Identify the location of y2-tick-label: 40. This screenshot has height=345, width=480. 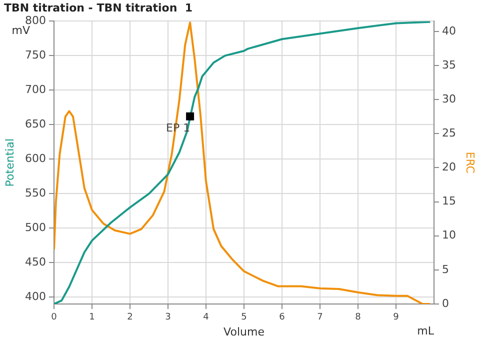
(449, 31).